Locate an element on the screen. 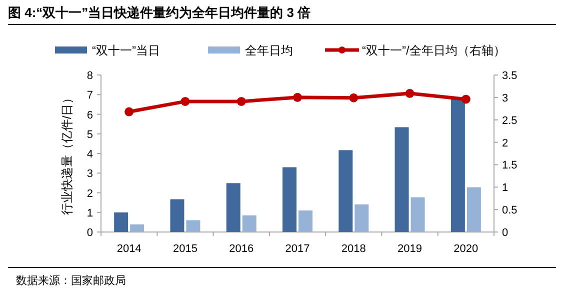 This screenshot has width=561, height=294. y2-tick-label: 3 is located at coordinates (505, 98).